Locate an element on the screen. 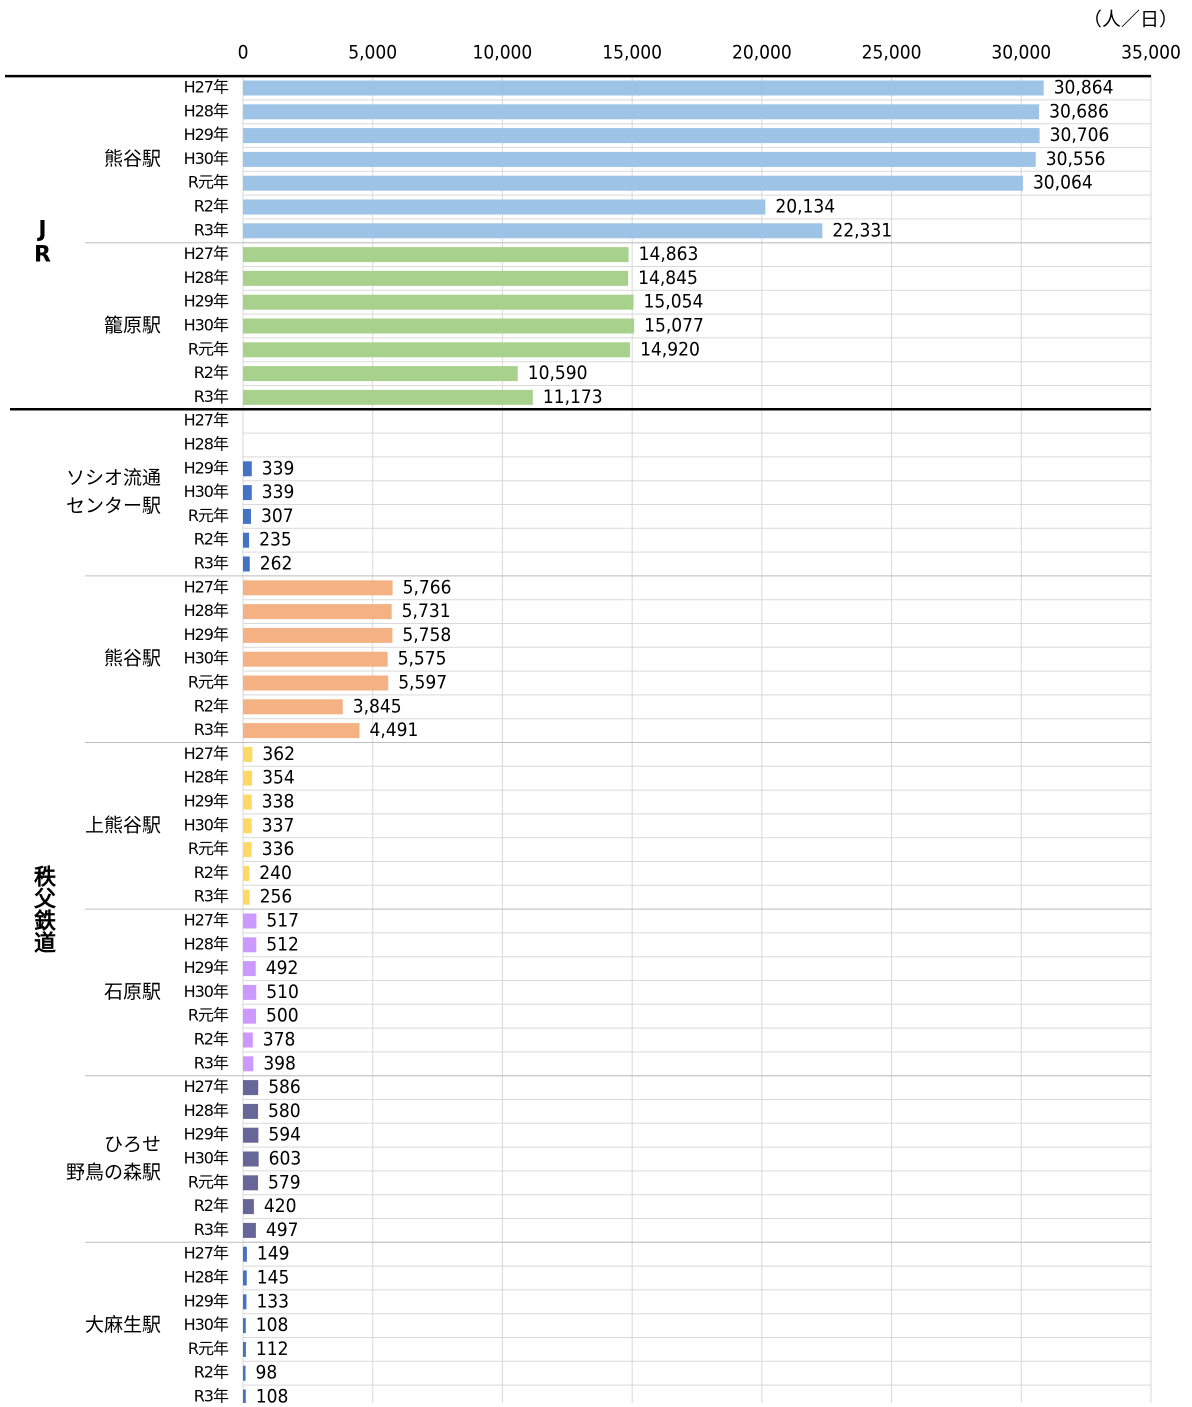 The height and width of the screenshot is (1407, 1192). station-label: 石原駅 is located at coordinates (132, 992).